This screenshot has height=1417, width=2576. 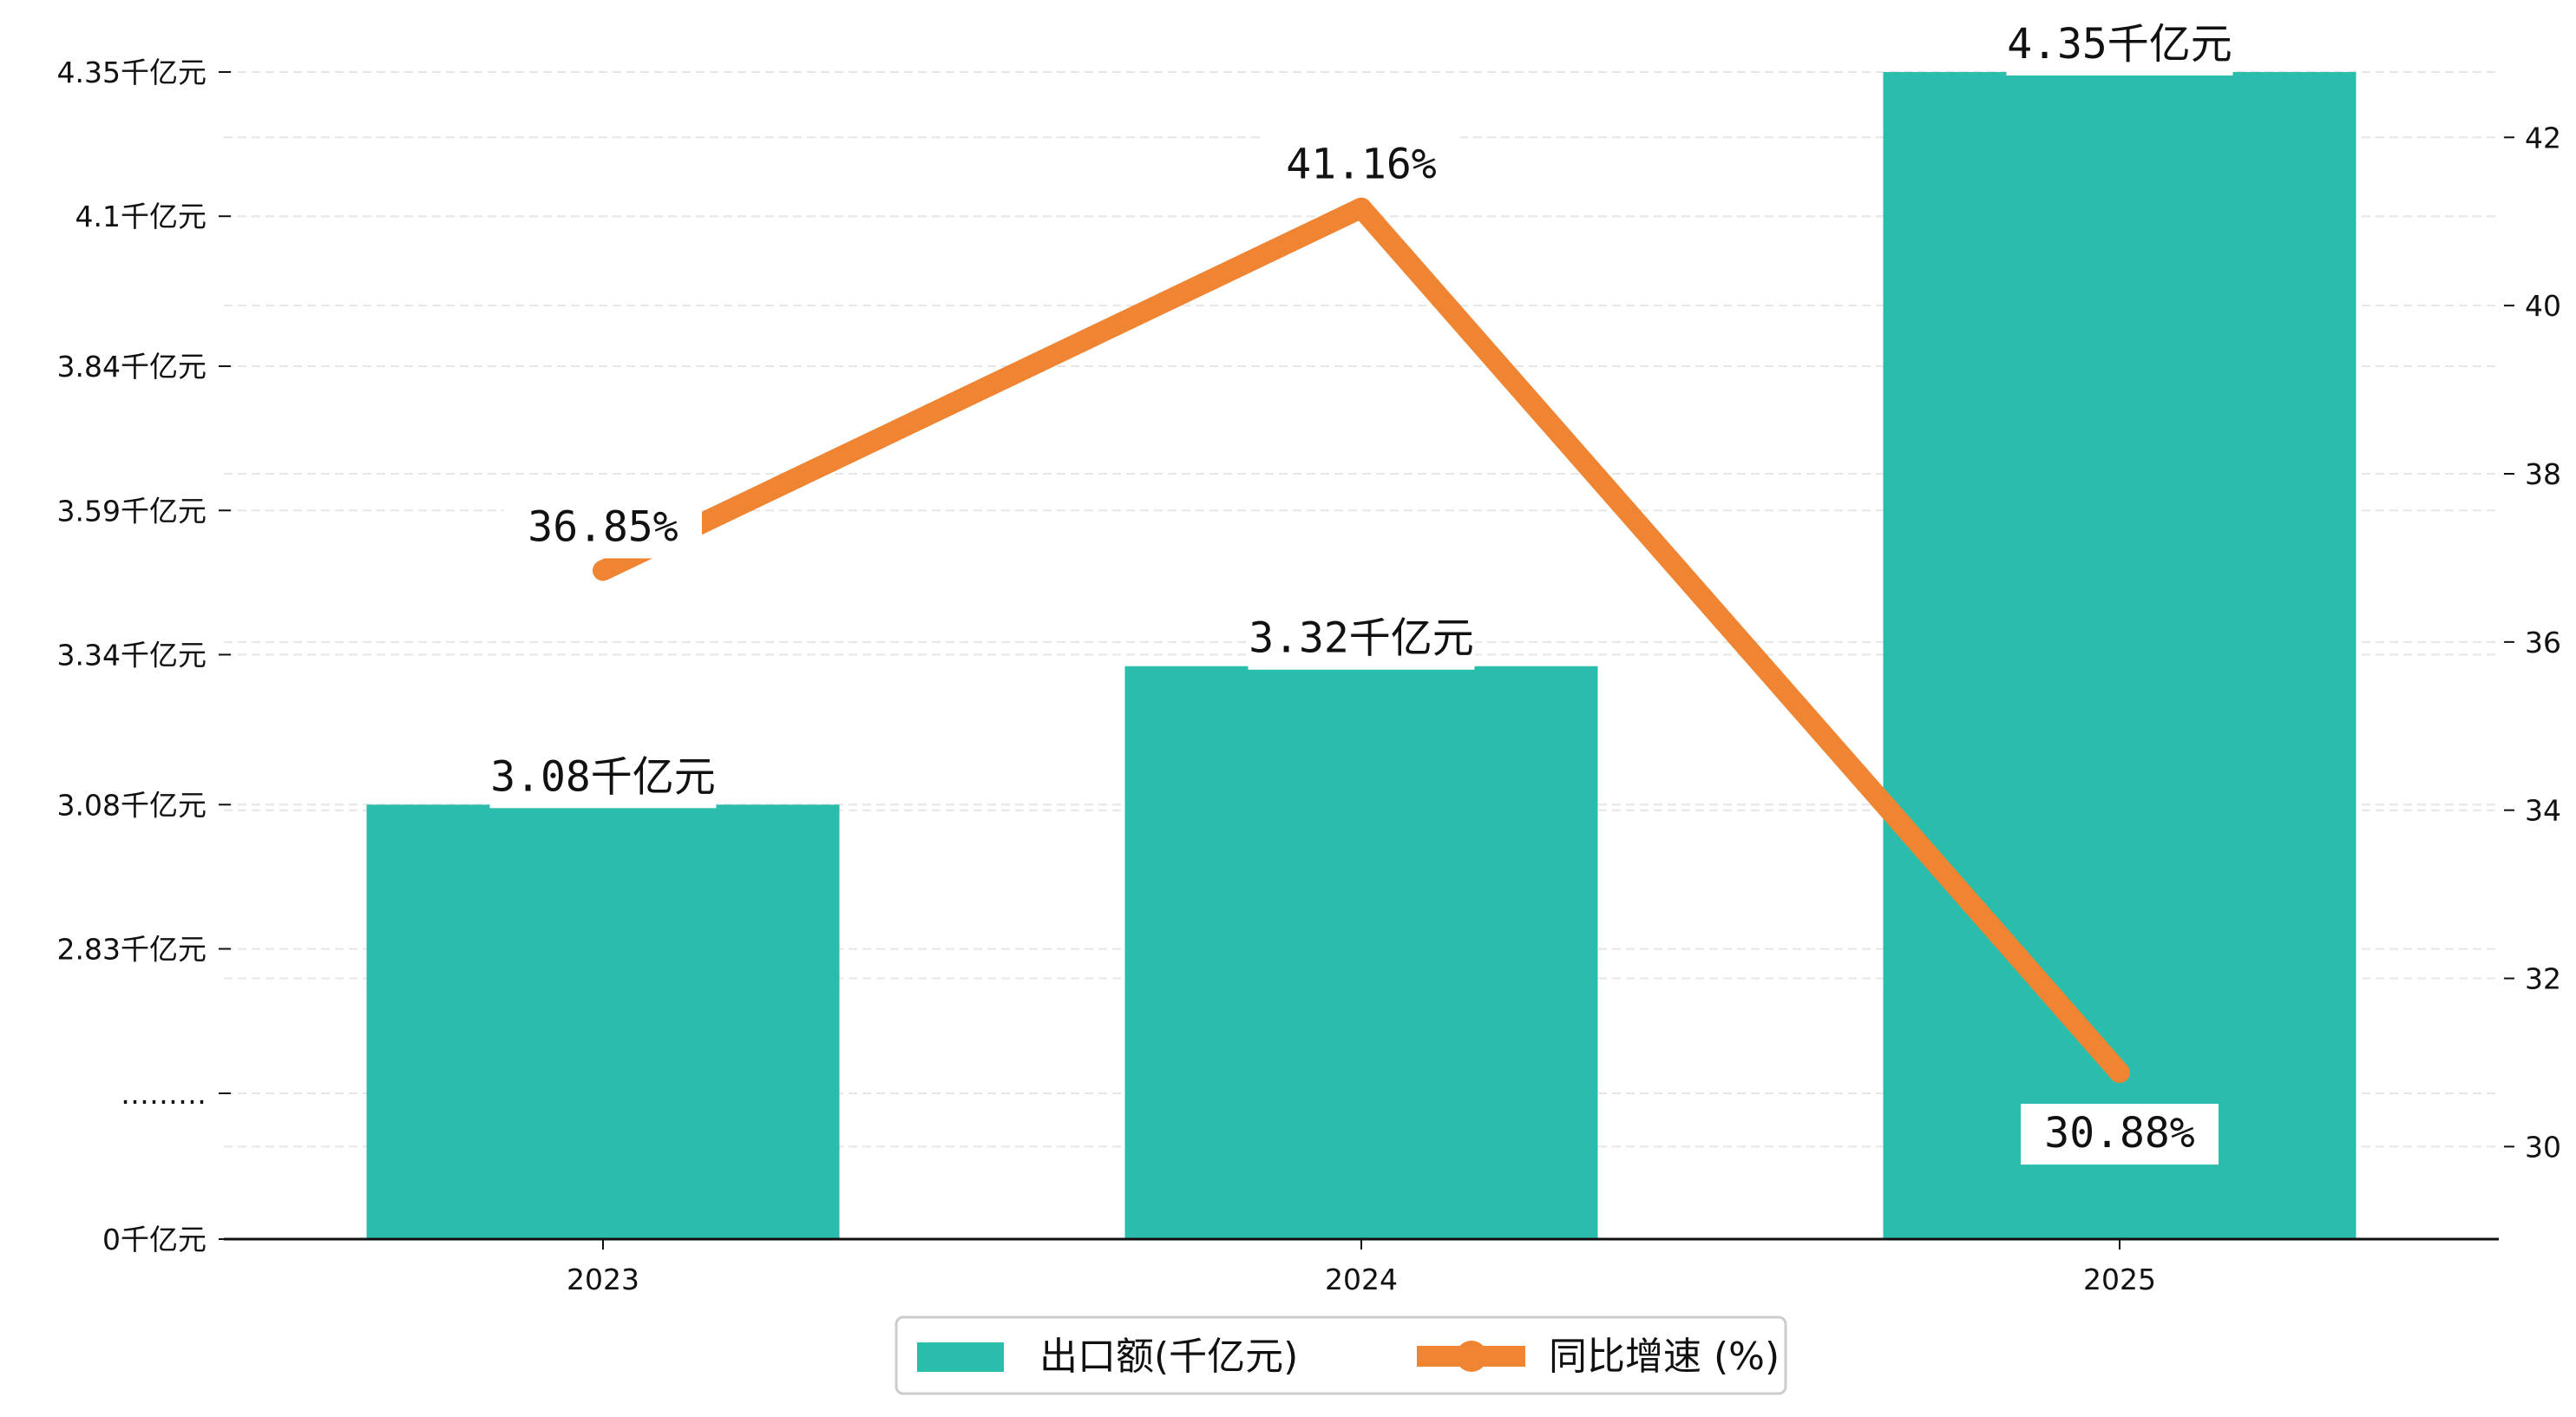 I want to click on left-tick-label: 4.1千亿元, so click(x=140, y=216).